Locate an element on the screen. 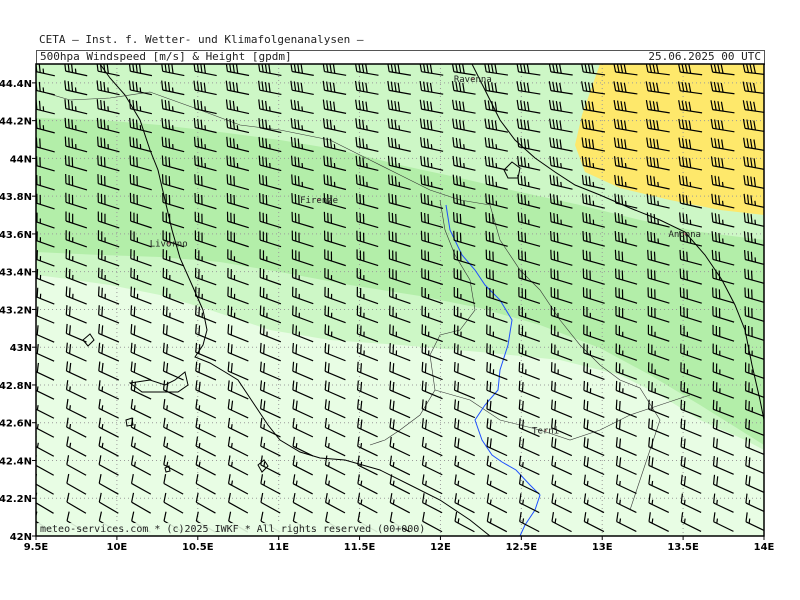  city-label-livorno: Livorno is located at coordinates (169, 244).